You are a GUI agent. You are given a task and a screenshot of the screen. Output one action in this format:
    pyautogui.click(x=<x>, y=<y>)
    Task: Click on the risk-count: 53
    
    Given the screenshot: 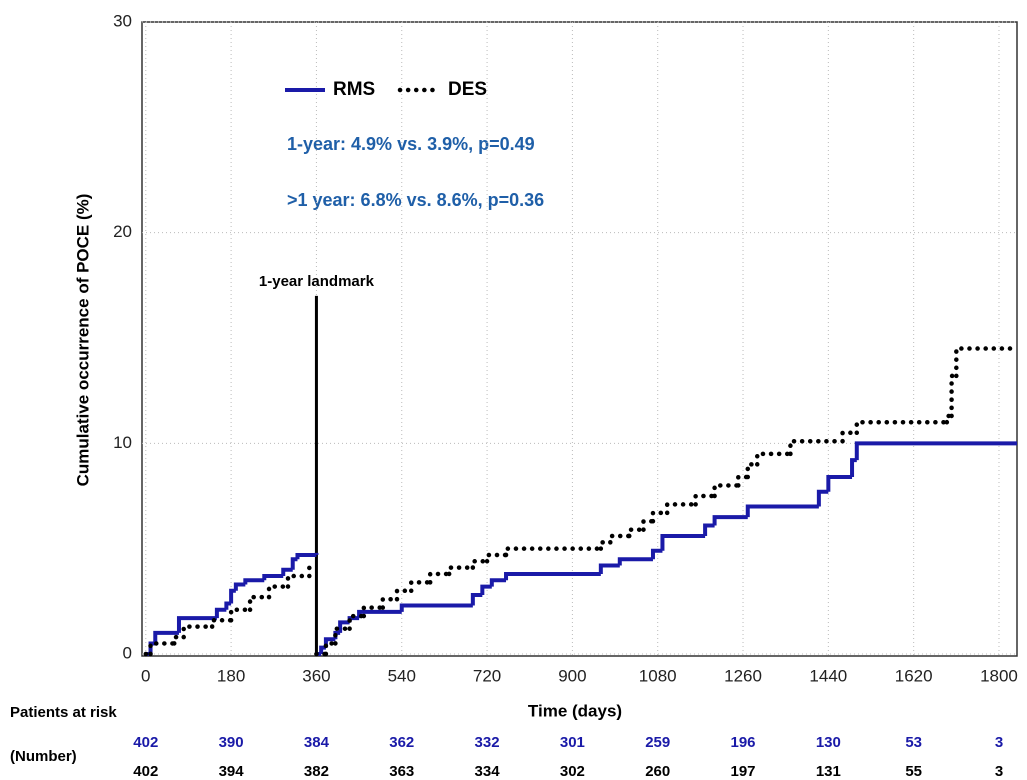 What is the action you would take?
    pyautogui.click(x=913, y=742)
    